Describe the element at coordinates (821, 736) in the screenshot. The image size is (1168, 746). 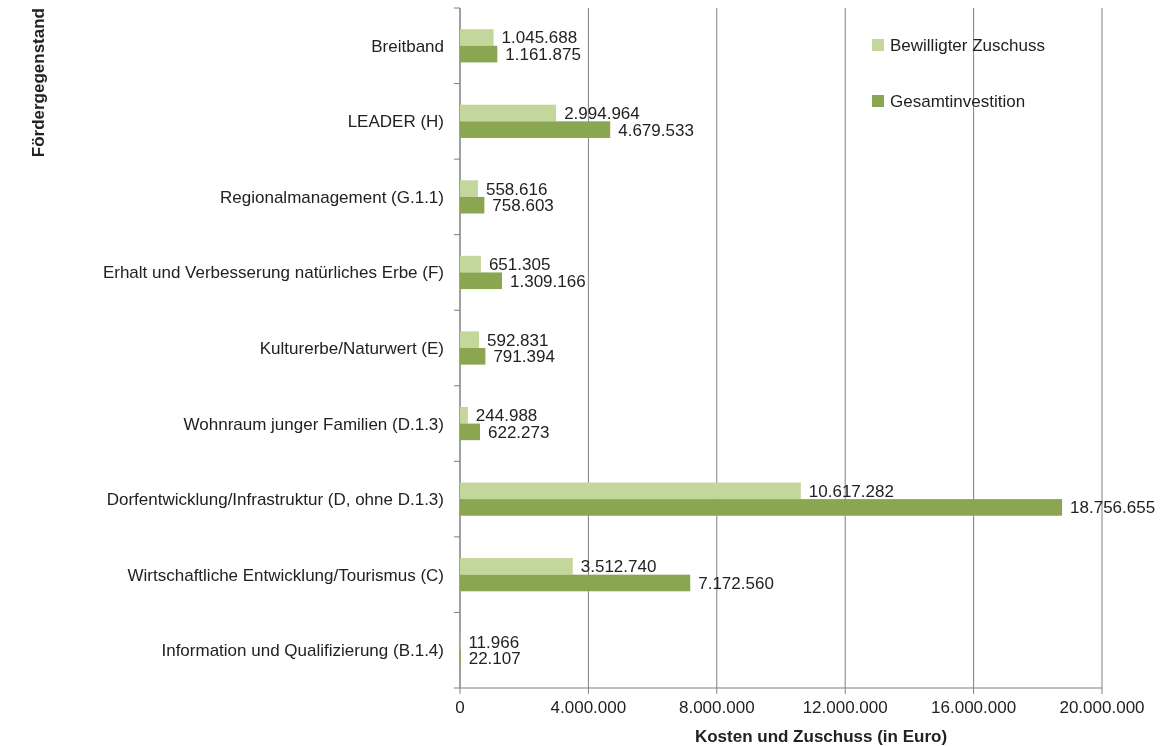
I see `x-axis-title: Kosten und Zuschuss (in Euro)` at that location.